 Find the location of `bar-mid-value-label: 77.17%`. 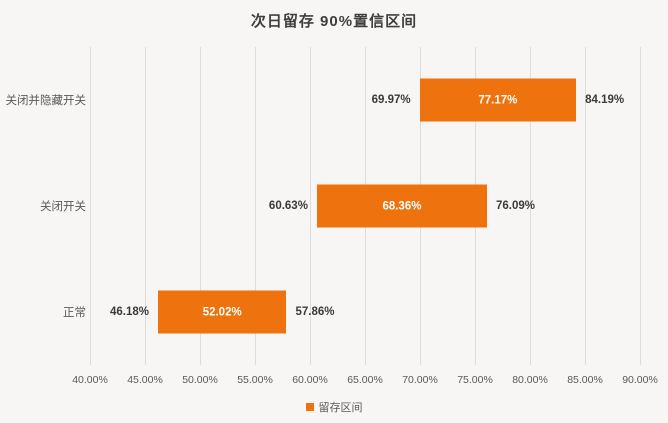

bar-mid-value-label: 77.17% is located at coordinates (498, 100).